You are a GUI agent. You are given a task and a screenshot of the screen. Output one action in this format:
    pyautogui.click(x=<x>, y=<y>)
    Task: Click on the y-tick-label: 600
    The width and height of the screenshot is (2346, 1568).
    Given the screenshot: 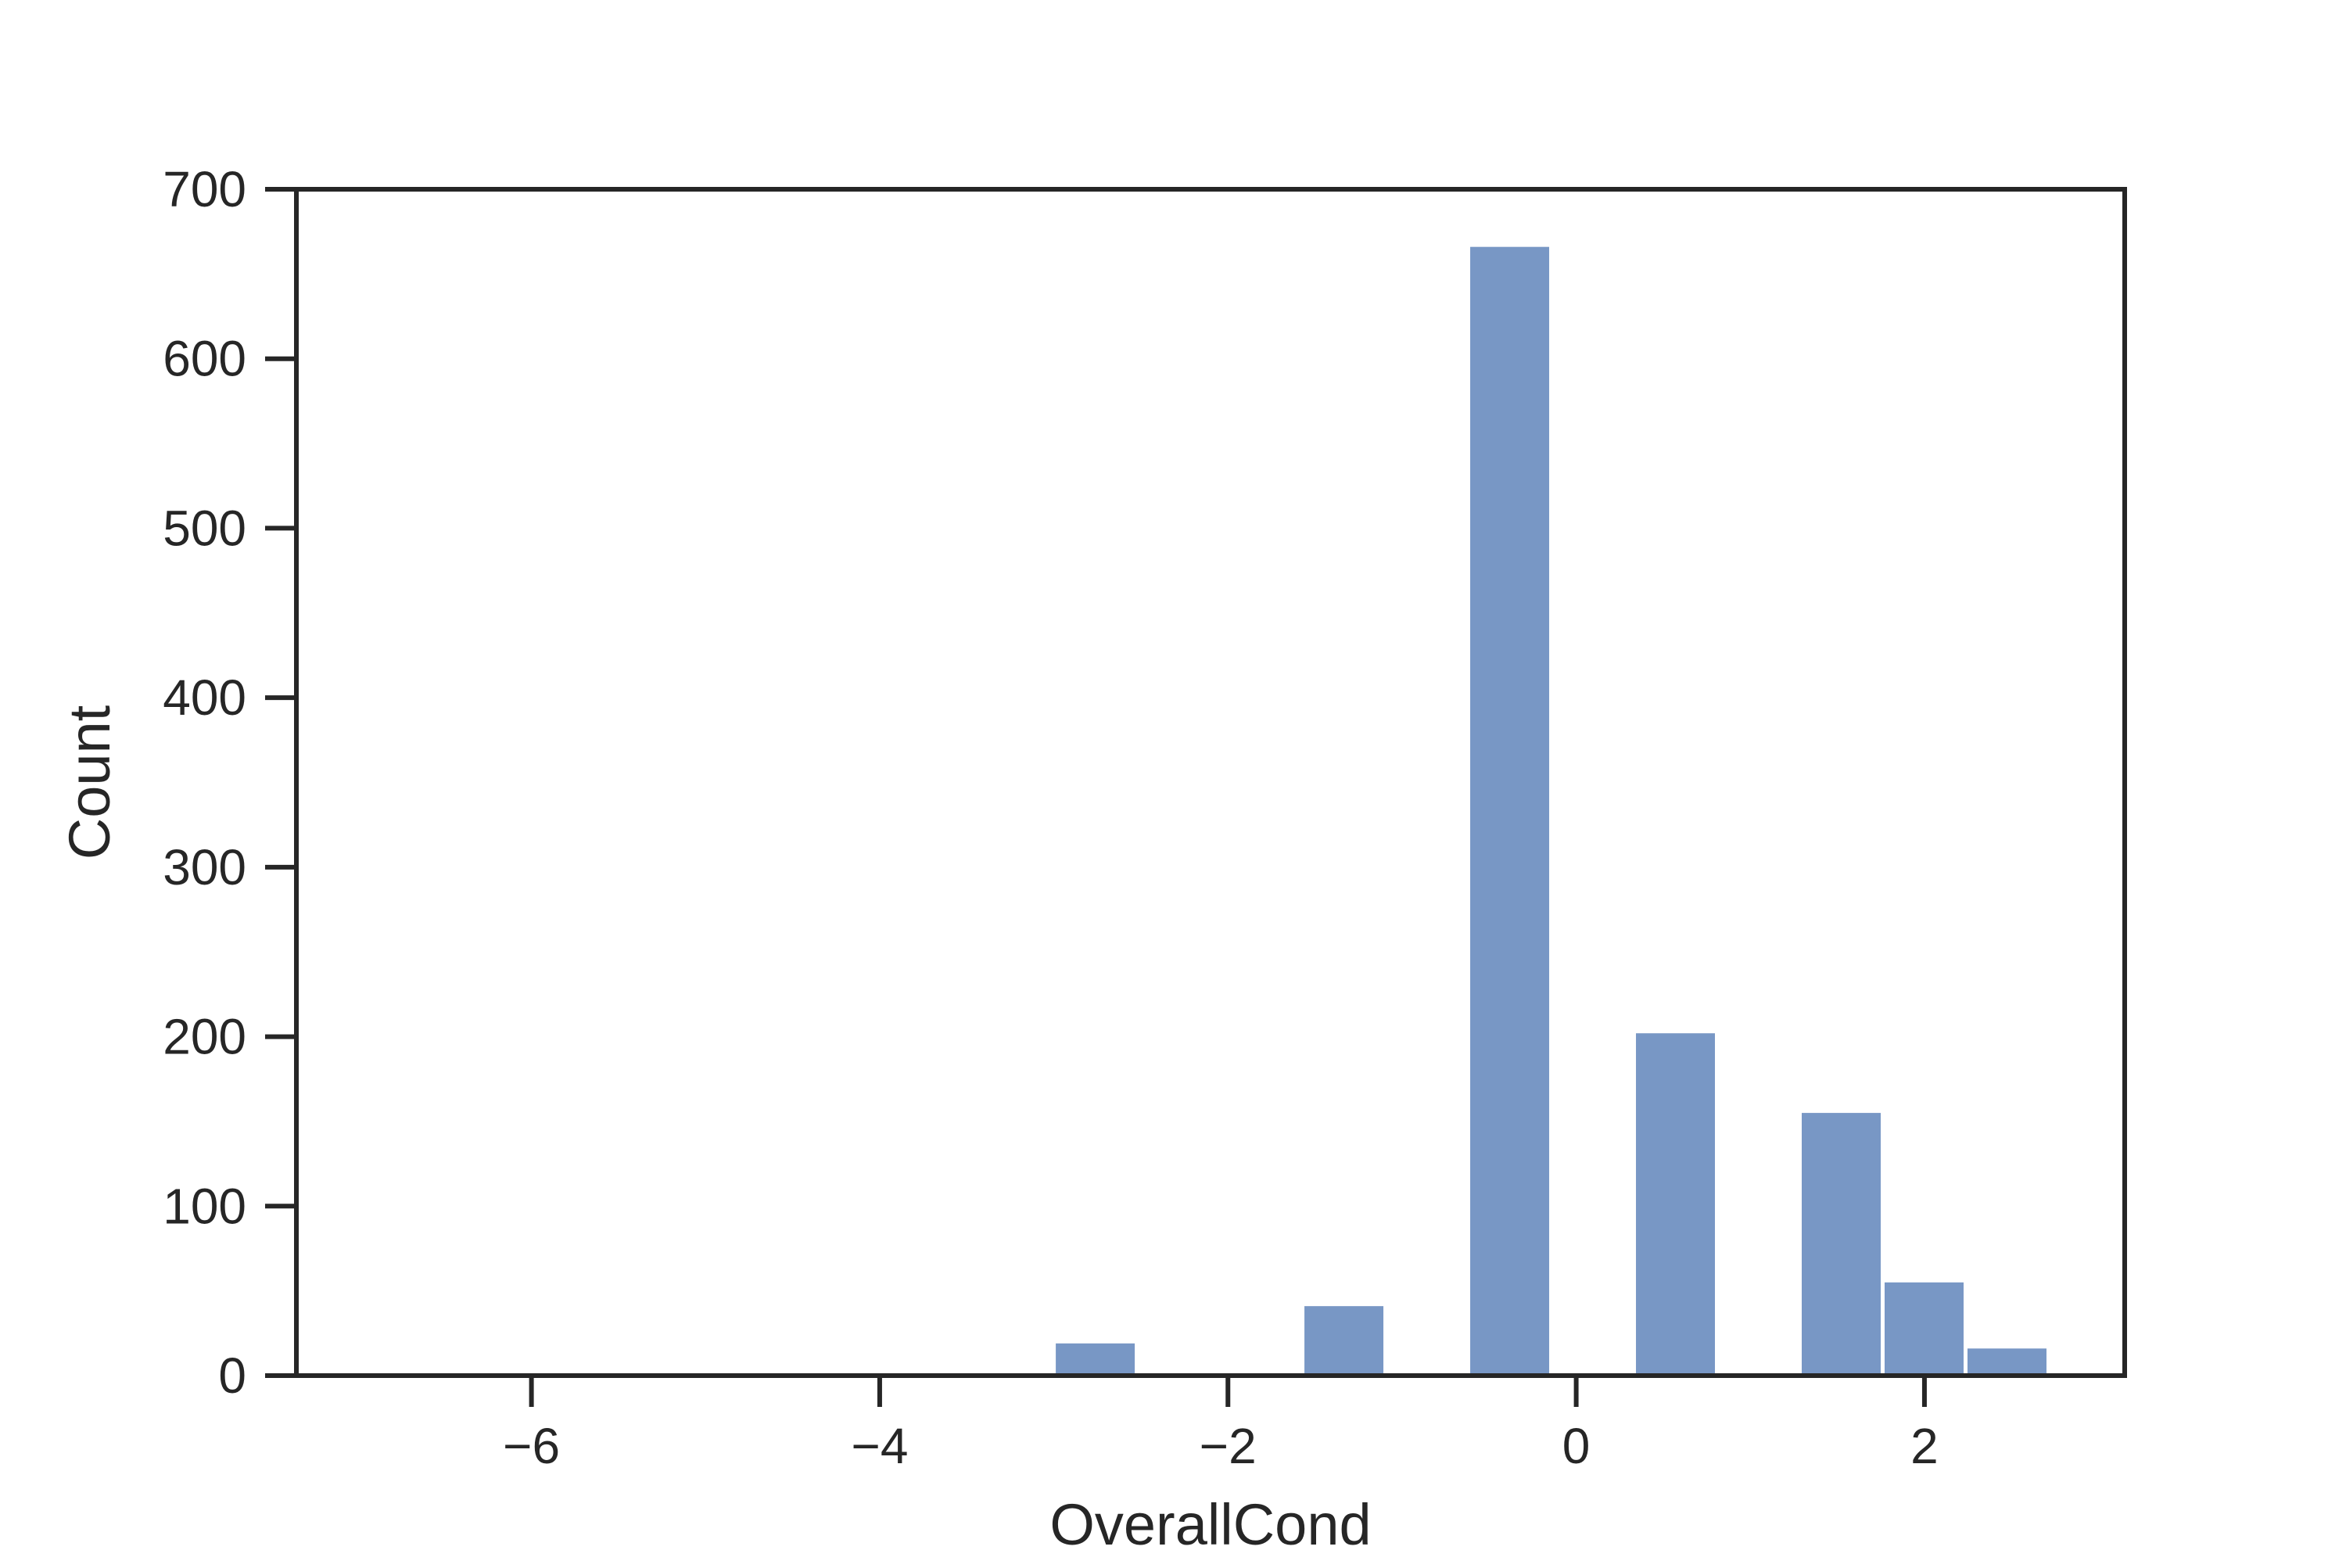 What is the action you would take?
    pyautogui.click(x=204, y=359)
    